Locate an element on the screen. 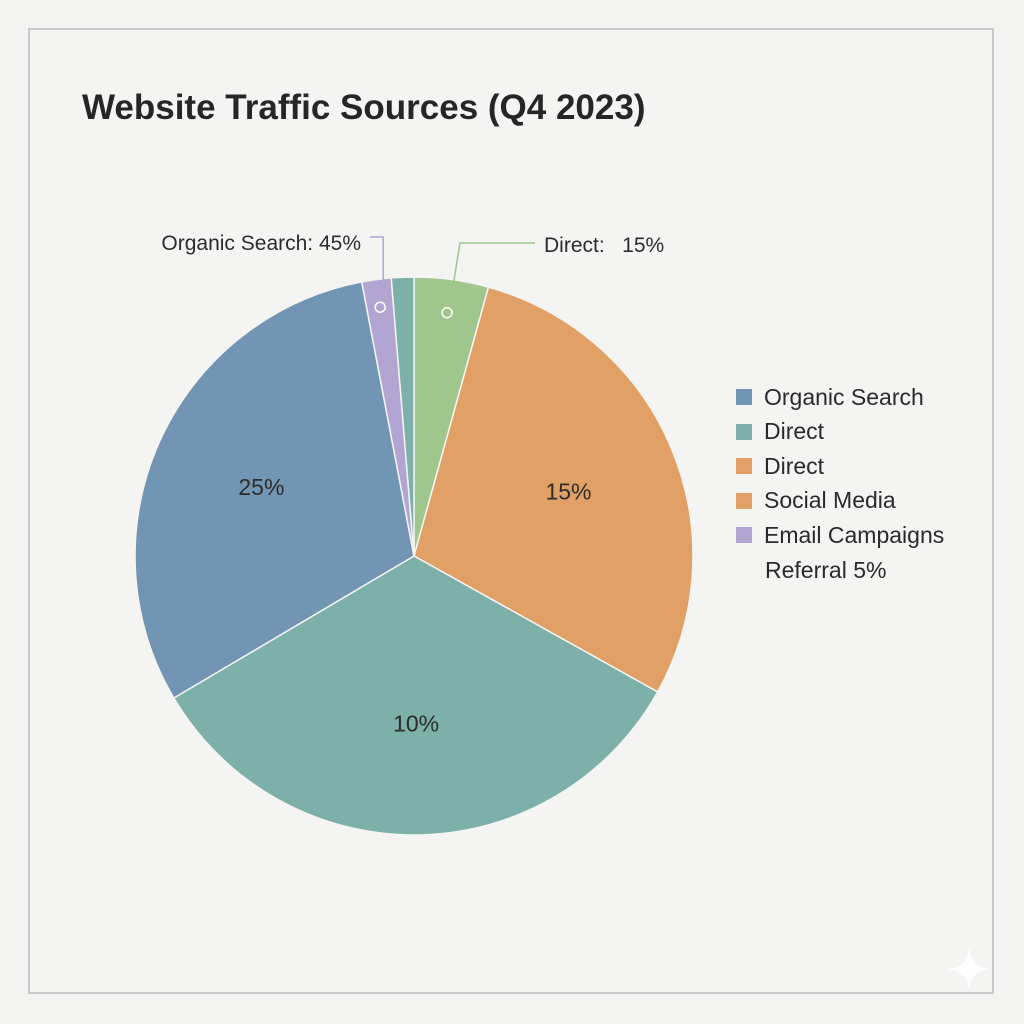 The image size is (1024, 1024). legend-item: Social Media is located at coordinates (840, 501).